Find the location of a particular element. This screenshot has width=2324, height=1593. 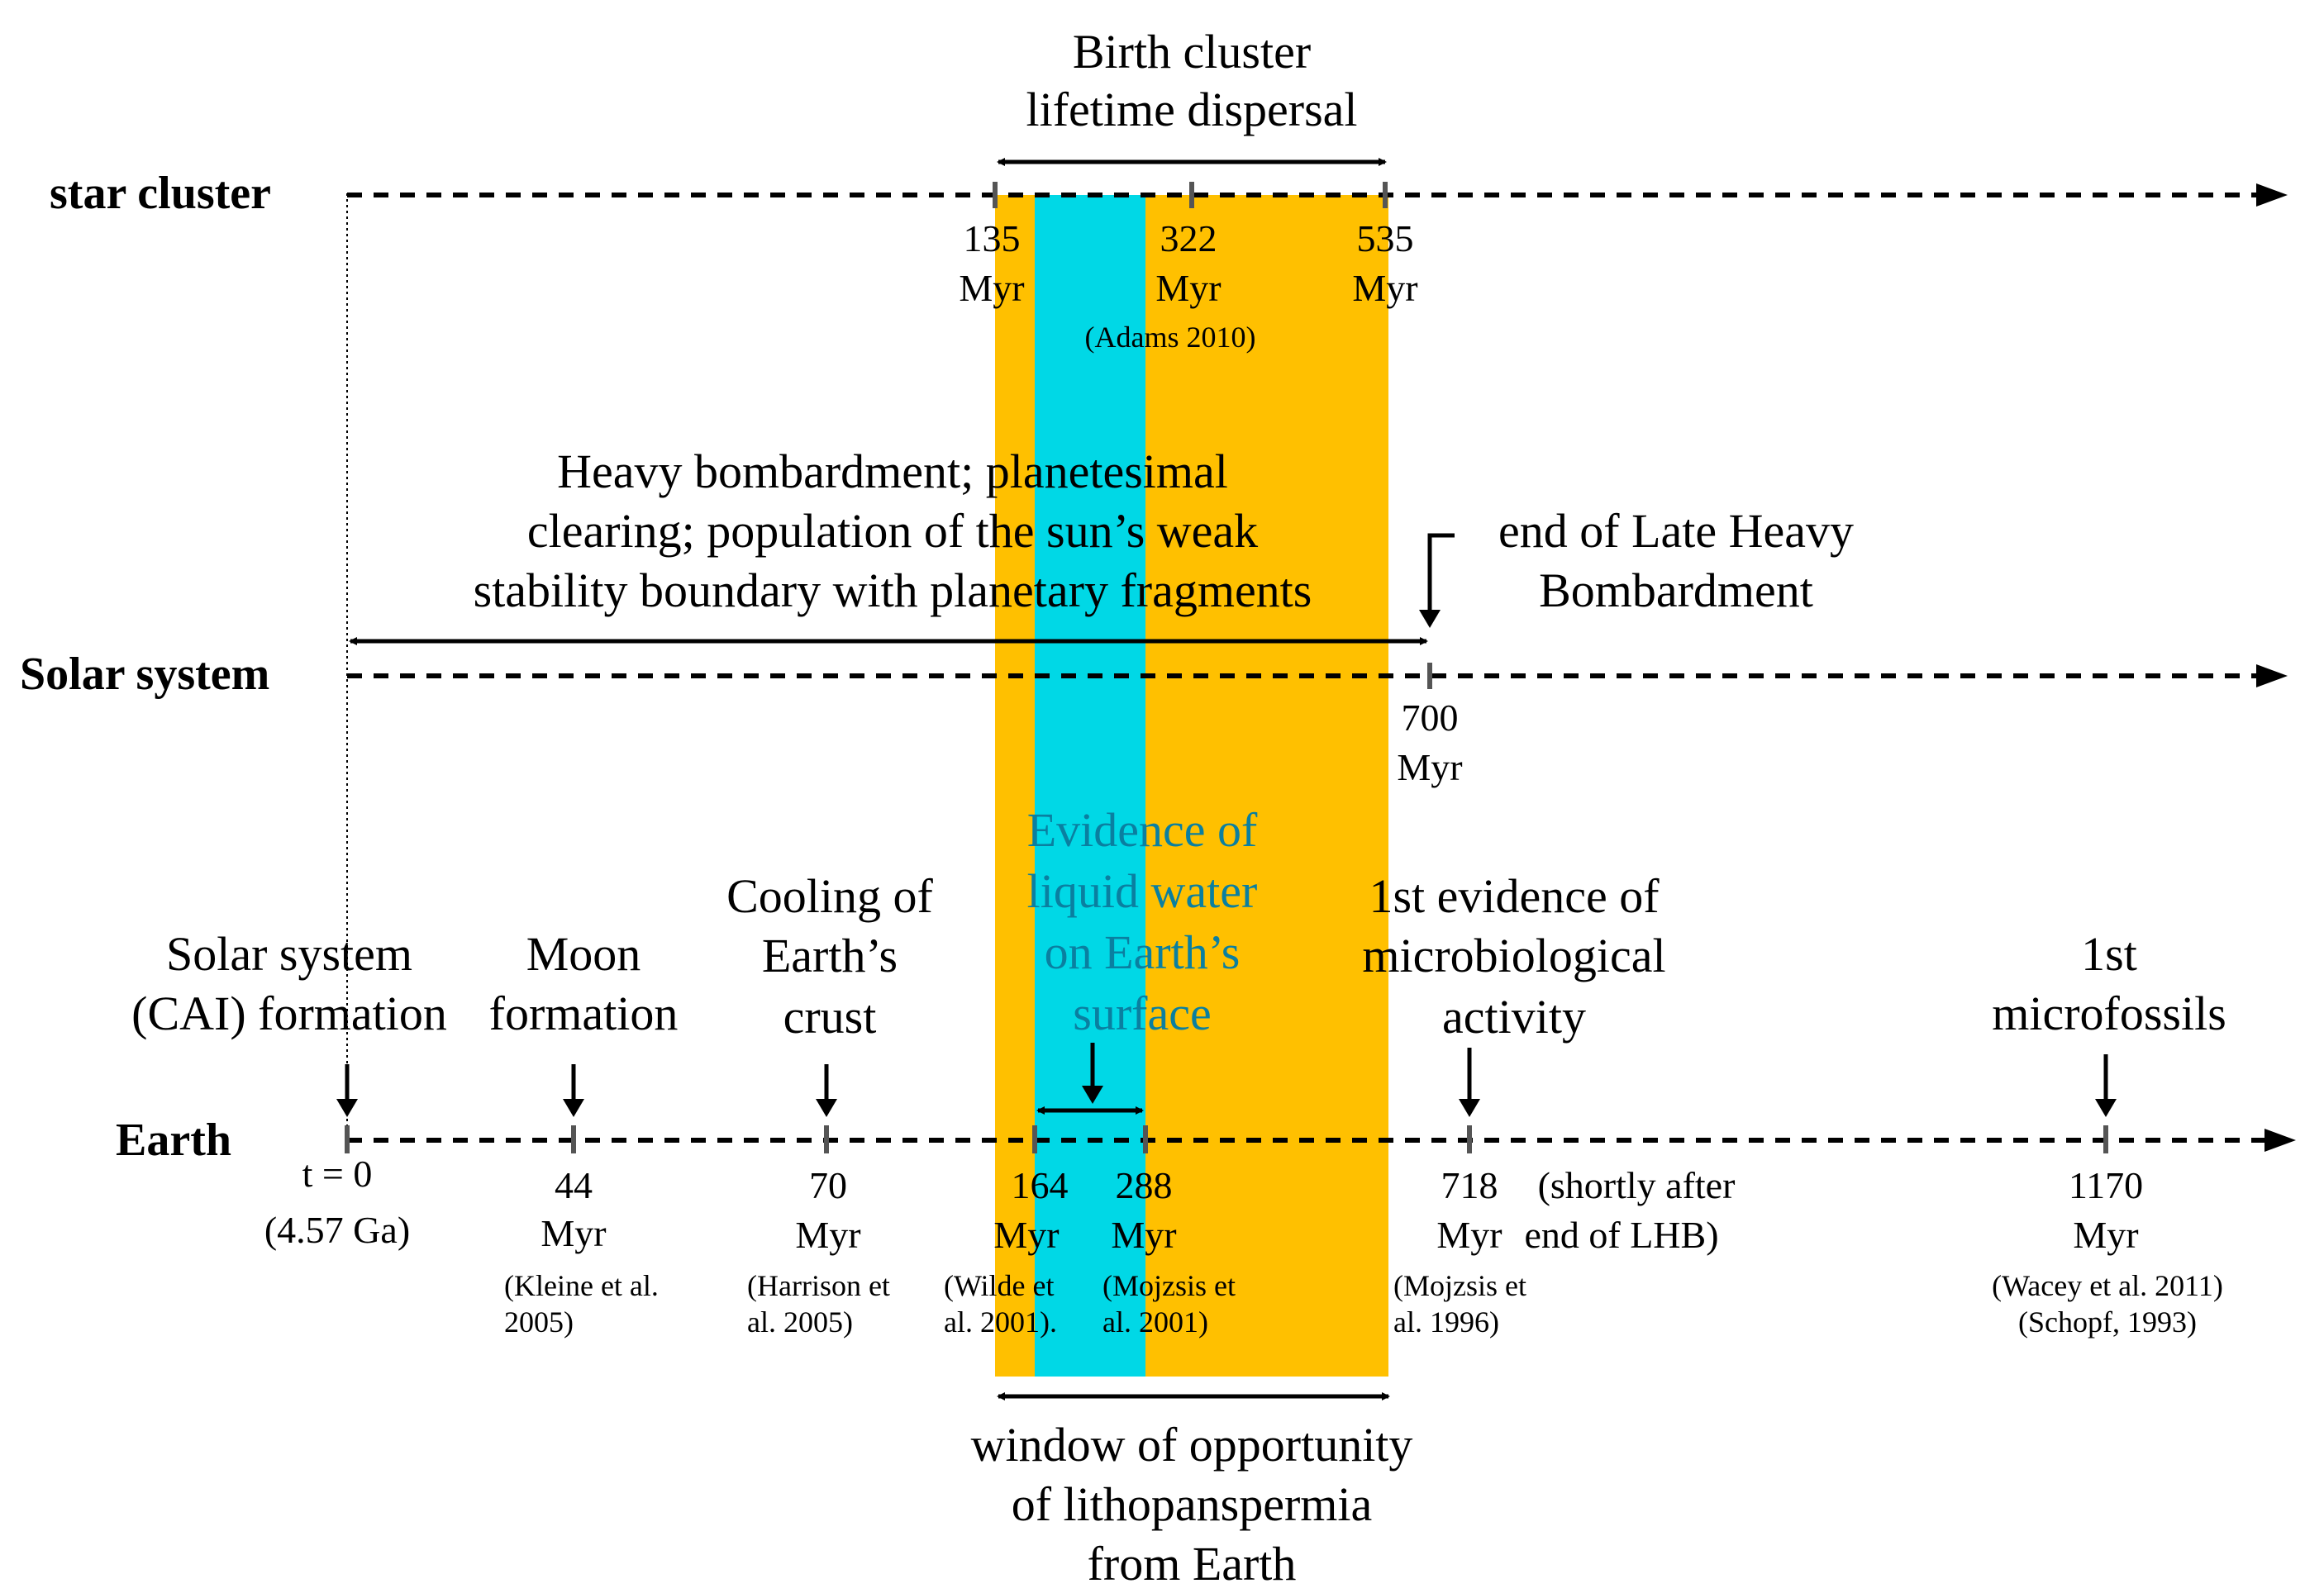

ref-wilde-line2: al. 2001). is located at coordinates (1001, 1322).